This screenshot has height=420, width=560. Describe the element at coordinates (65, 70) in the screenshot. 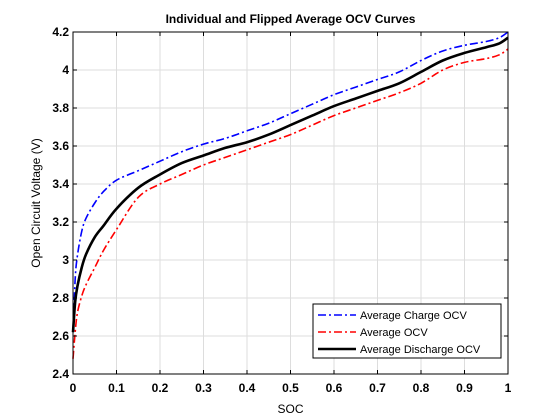

I see `y-tick-label: 4` at that location.